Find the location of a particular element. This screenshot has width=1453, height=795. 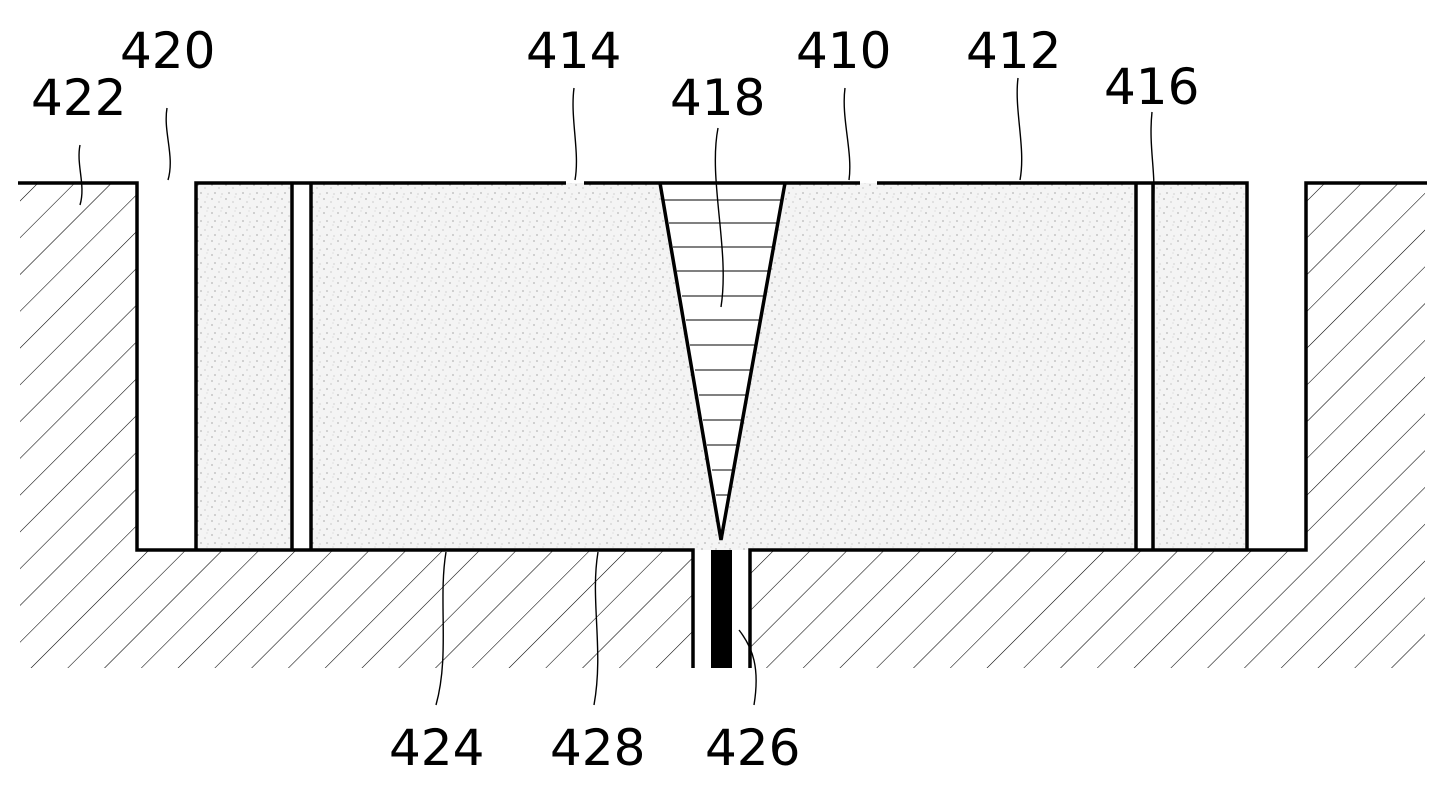

label-414: 414 is located at coordinates (573, 51).